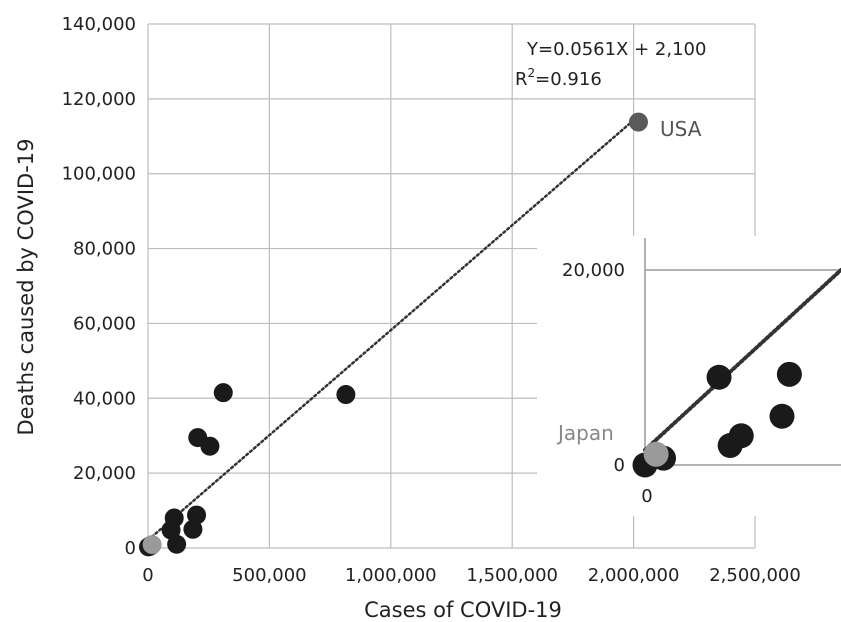  Describe the element at coordinates (130, 548) in the screenshot. I see `y-tick-label: 0` at that location.